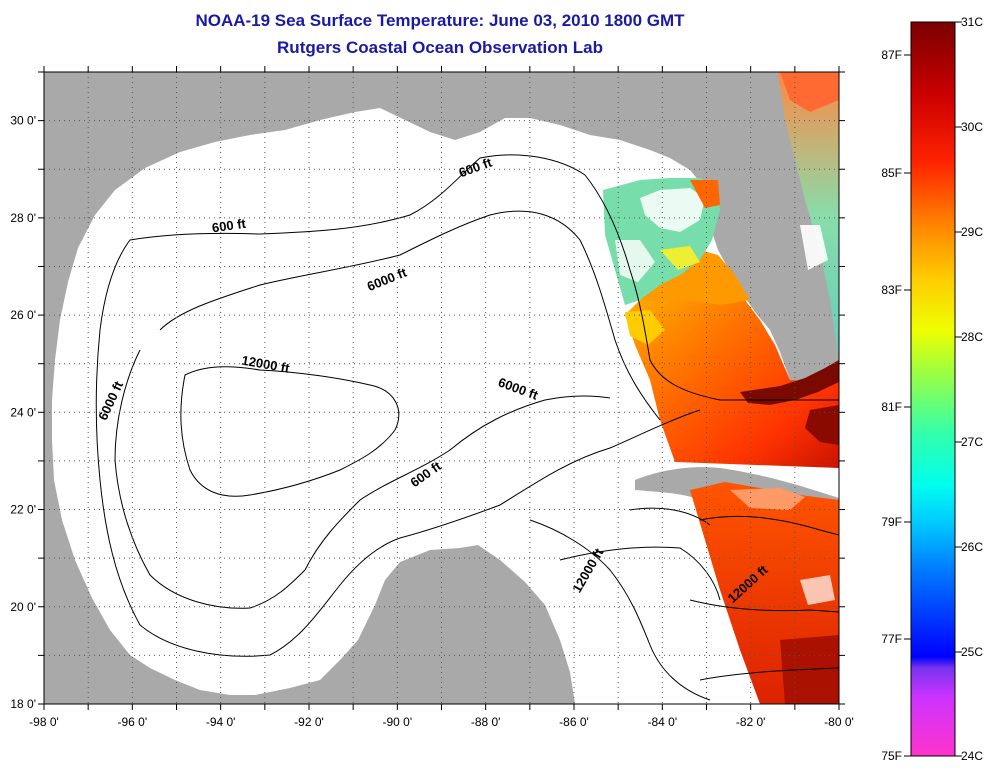 The image size is (992, 770). Describe the element at coordinates (891, 407) in the screenshot. I see `colorbar-label-f: 81F` at that location.